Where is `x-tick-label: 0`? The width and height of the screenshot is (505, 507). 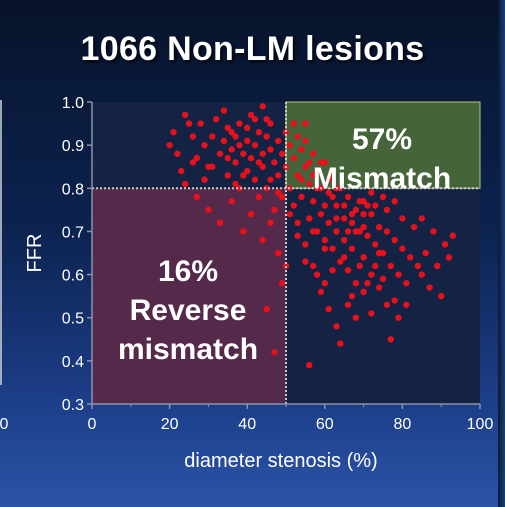 x-tick-label: 0 is located at coordinates (92, 424).